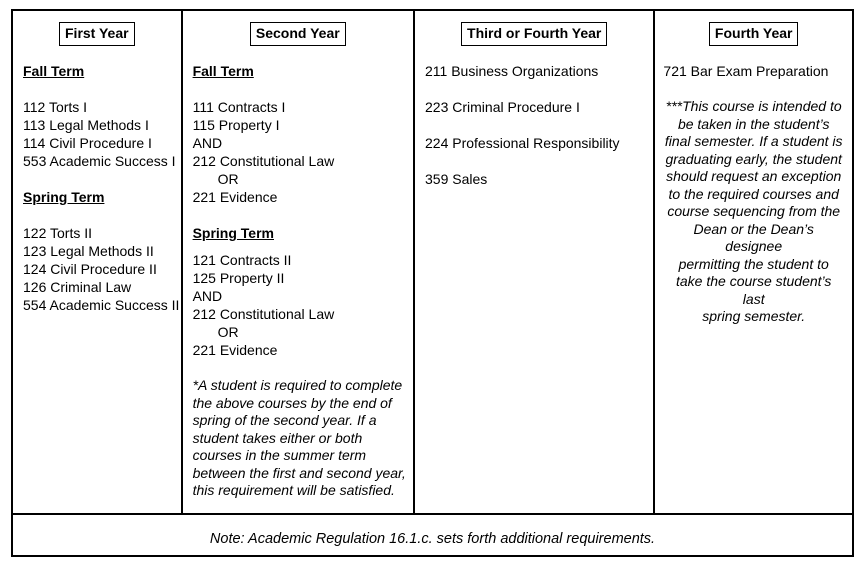 The image size is (865, 572). I want to click on course-line: 123 Legal Methods II, so click(88, 251).